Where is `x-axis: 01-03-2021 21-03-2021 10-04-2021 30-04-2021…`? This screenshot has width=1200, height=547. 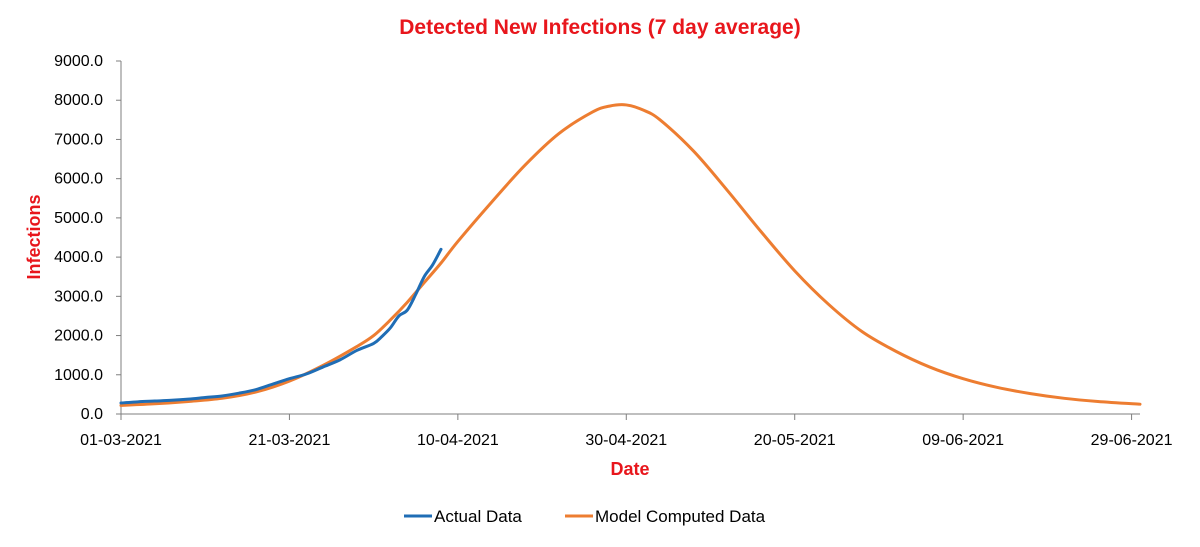
x-axis: 01-03-2021 21-03-2021 10-04-2021 30-04-2021… is located at coordinates (626, 431).